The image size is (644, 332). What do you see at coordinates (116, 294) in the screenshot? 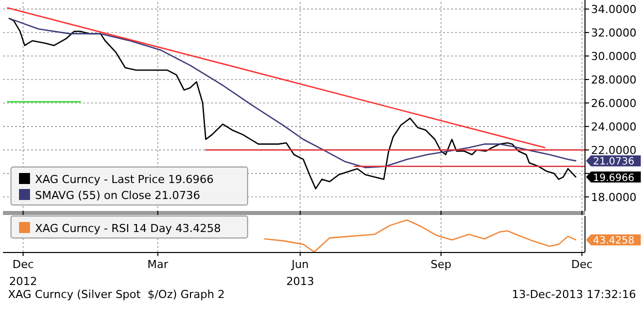
I see `text: XAG Curncy (Silver Spot $/Oz) Graph 2` at bounding box center [116, 294].